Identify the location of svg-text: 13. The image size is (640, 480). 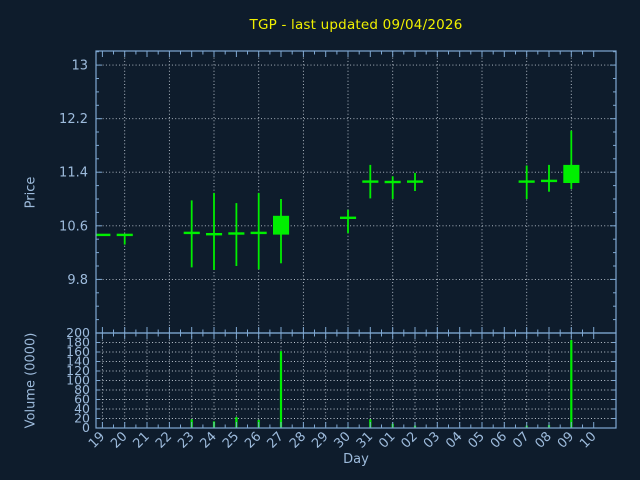
(79, 66).